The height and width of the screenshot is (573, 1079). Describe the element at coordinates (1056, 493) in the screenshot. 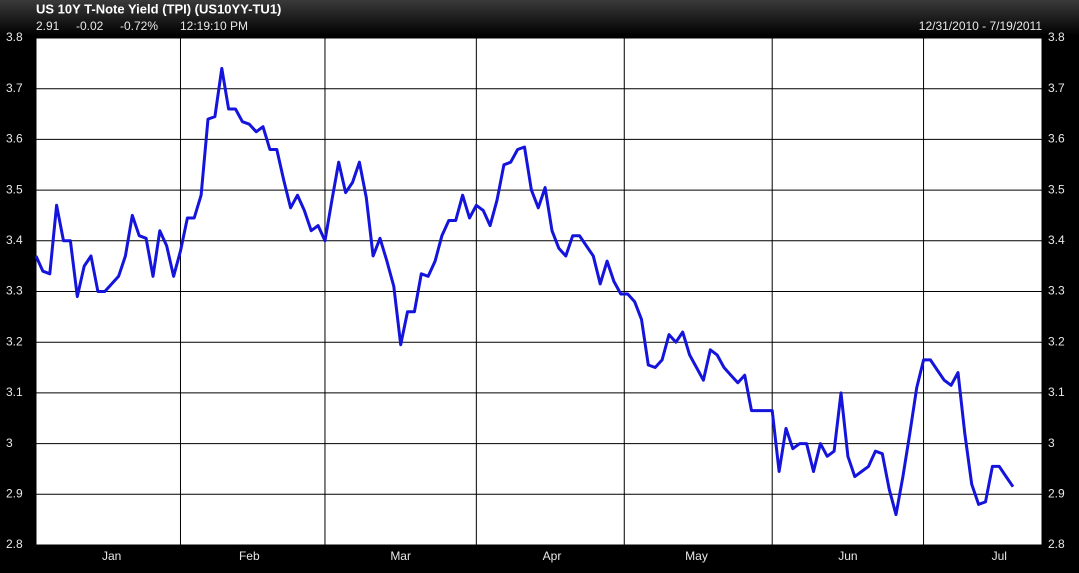

I see `y-tick-label-right: 2.9` at that location.